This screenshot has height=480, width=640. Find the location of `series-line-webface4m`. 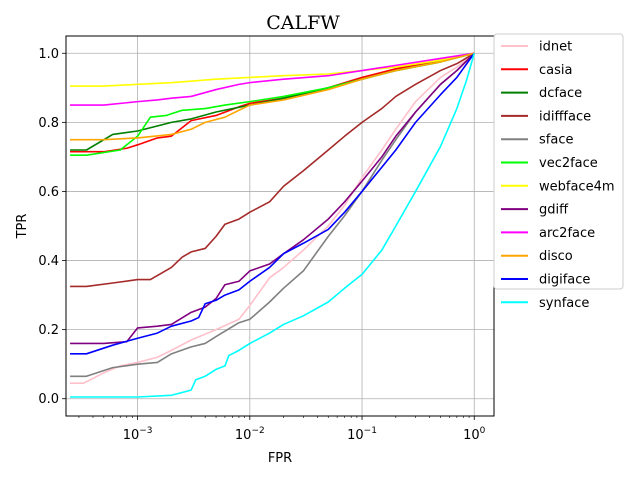

series-line-webface4m is located at coordinates (272, 69).